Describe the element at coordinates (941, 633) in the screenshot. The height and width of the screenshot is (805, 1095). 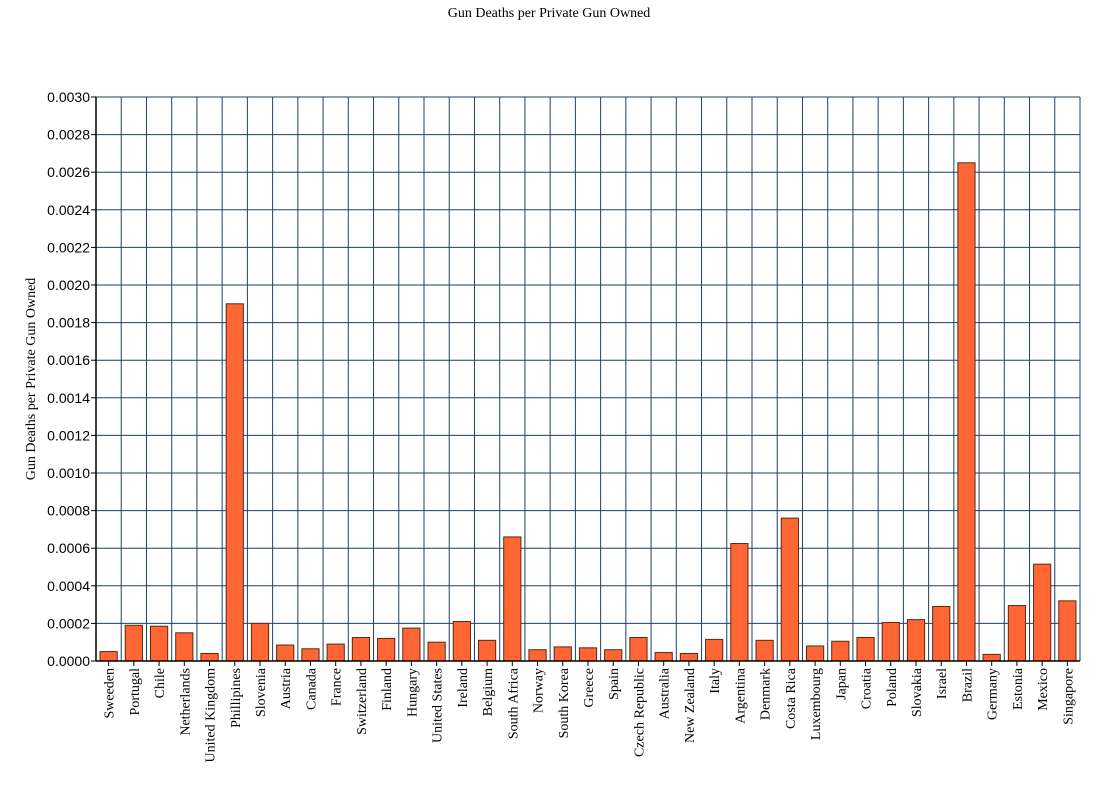
I see `bar-israel` at that location.